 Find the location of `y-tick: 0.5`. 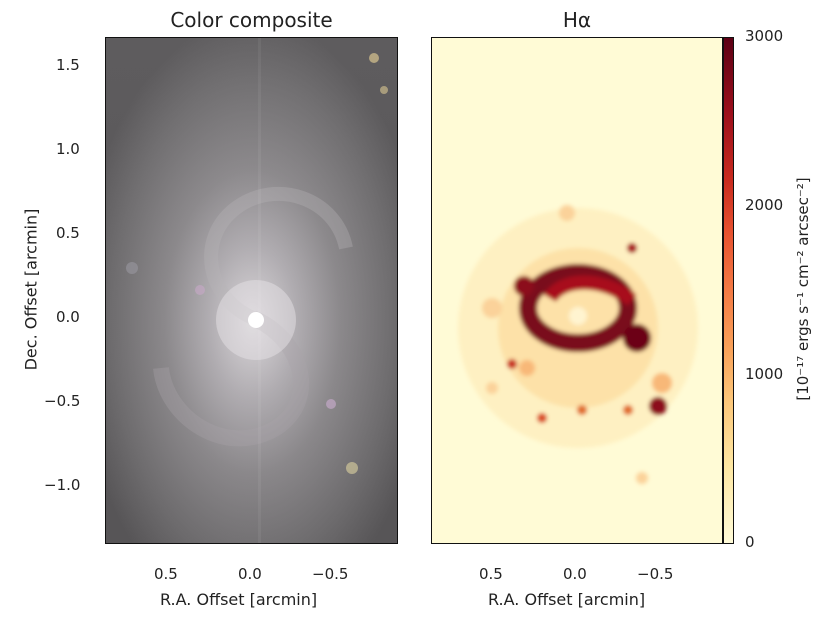

y-tick: 0.5 is located at coordinates (68, 233).